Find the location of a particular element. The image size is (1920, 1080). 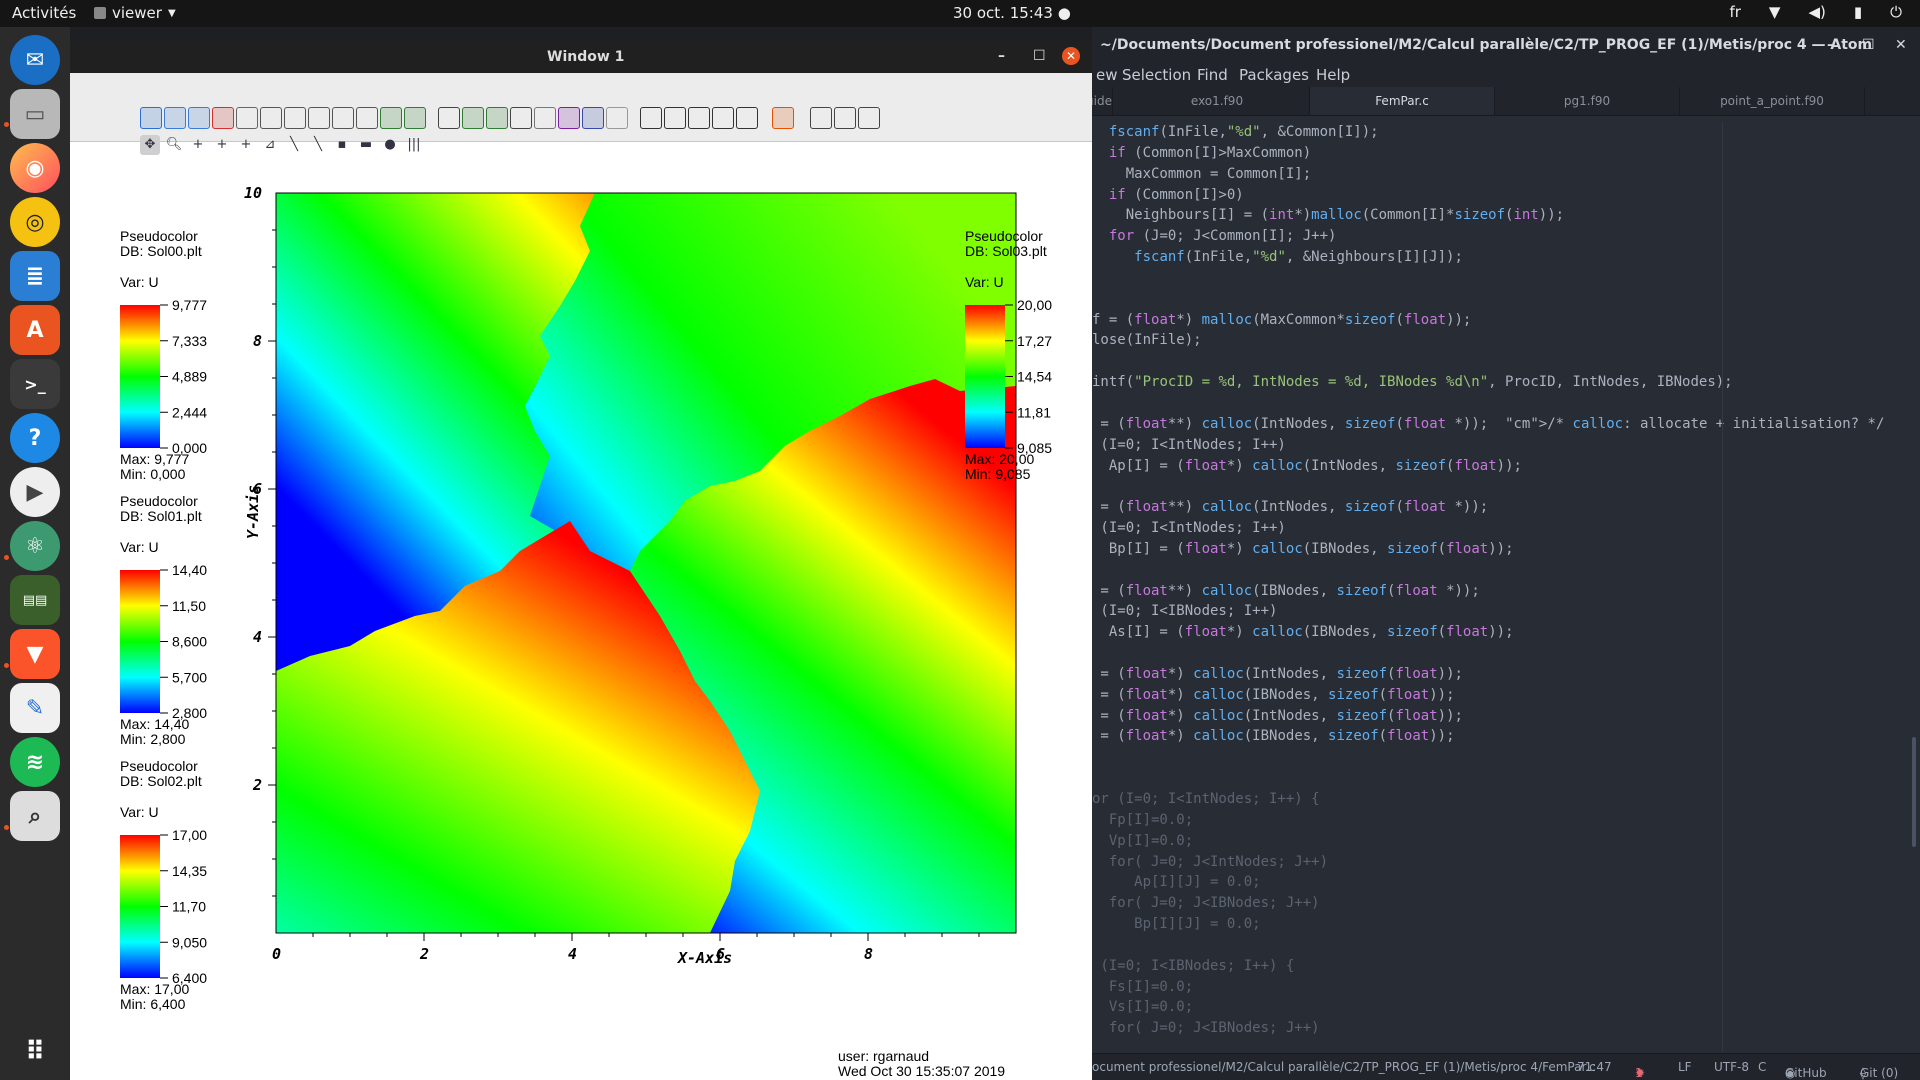

lock-view-icon is located at coordinates (391, 118).